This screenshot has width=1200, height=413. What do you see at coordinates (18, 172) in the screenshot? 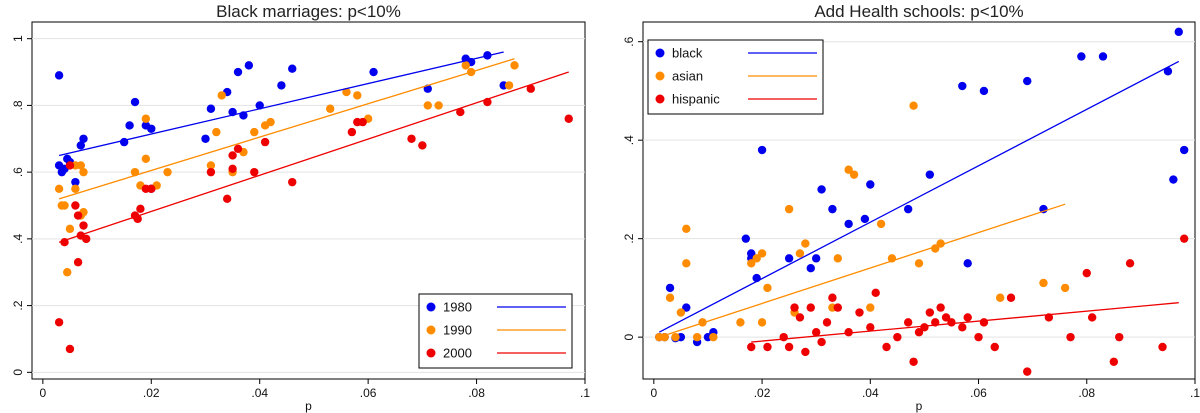
I see `y-tick-label: .6` at bounding box center [18, 172].